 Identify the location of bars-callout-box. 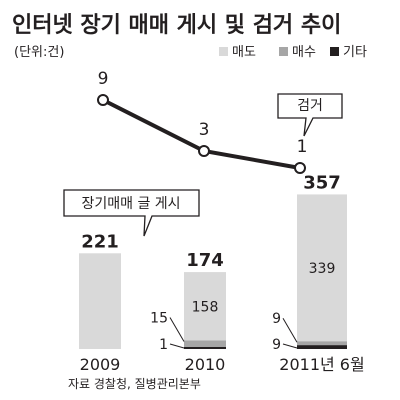
(131, 213).